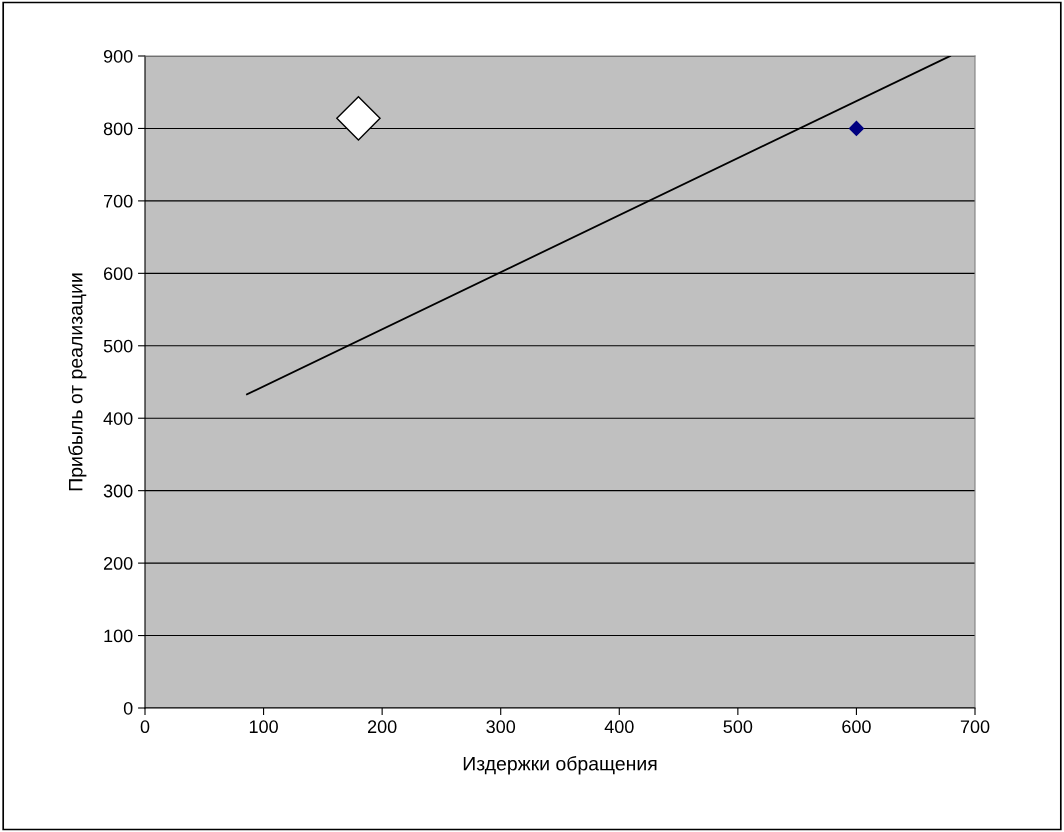  Describe the element at coordinates (975, 727) in the screenshot. I see `x-tick-label: 700` at that location.